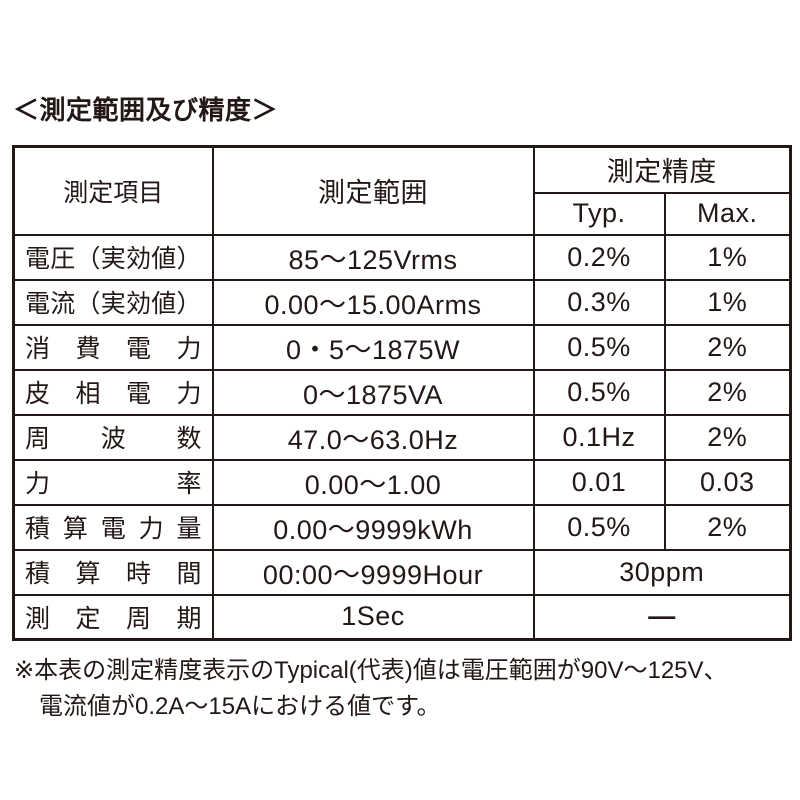 The image size is (800, 800). Describe the element at coordinates (599, 482) in the screenshot. I see `typ-cell: 0.01` at that location.